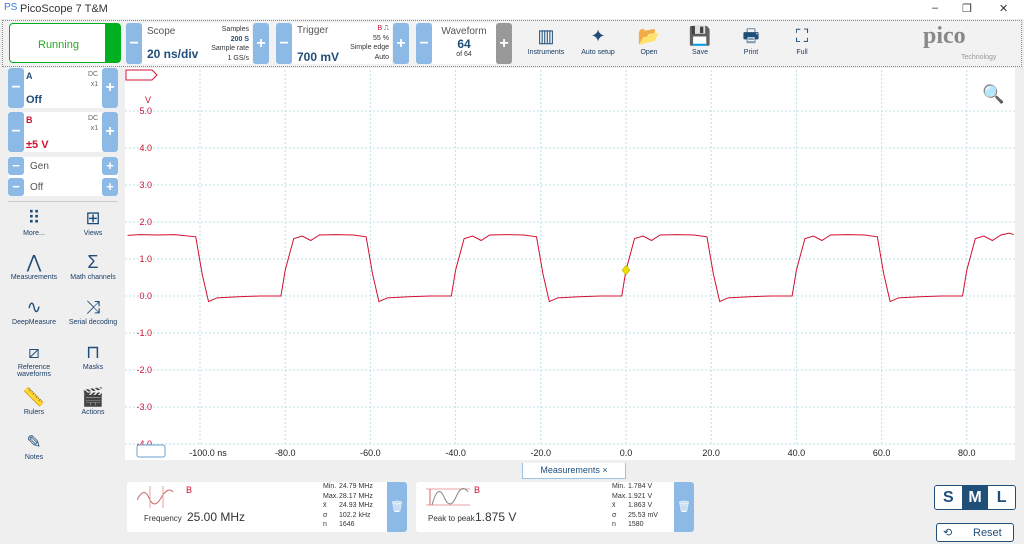 The height and width of the screenshot is (544, 1024). Describe the element at coordinates (37, 145) in the screenshot. I see `channel-b-range: ±5 V` at that location.